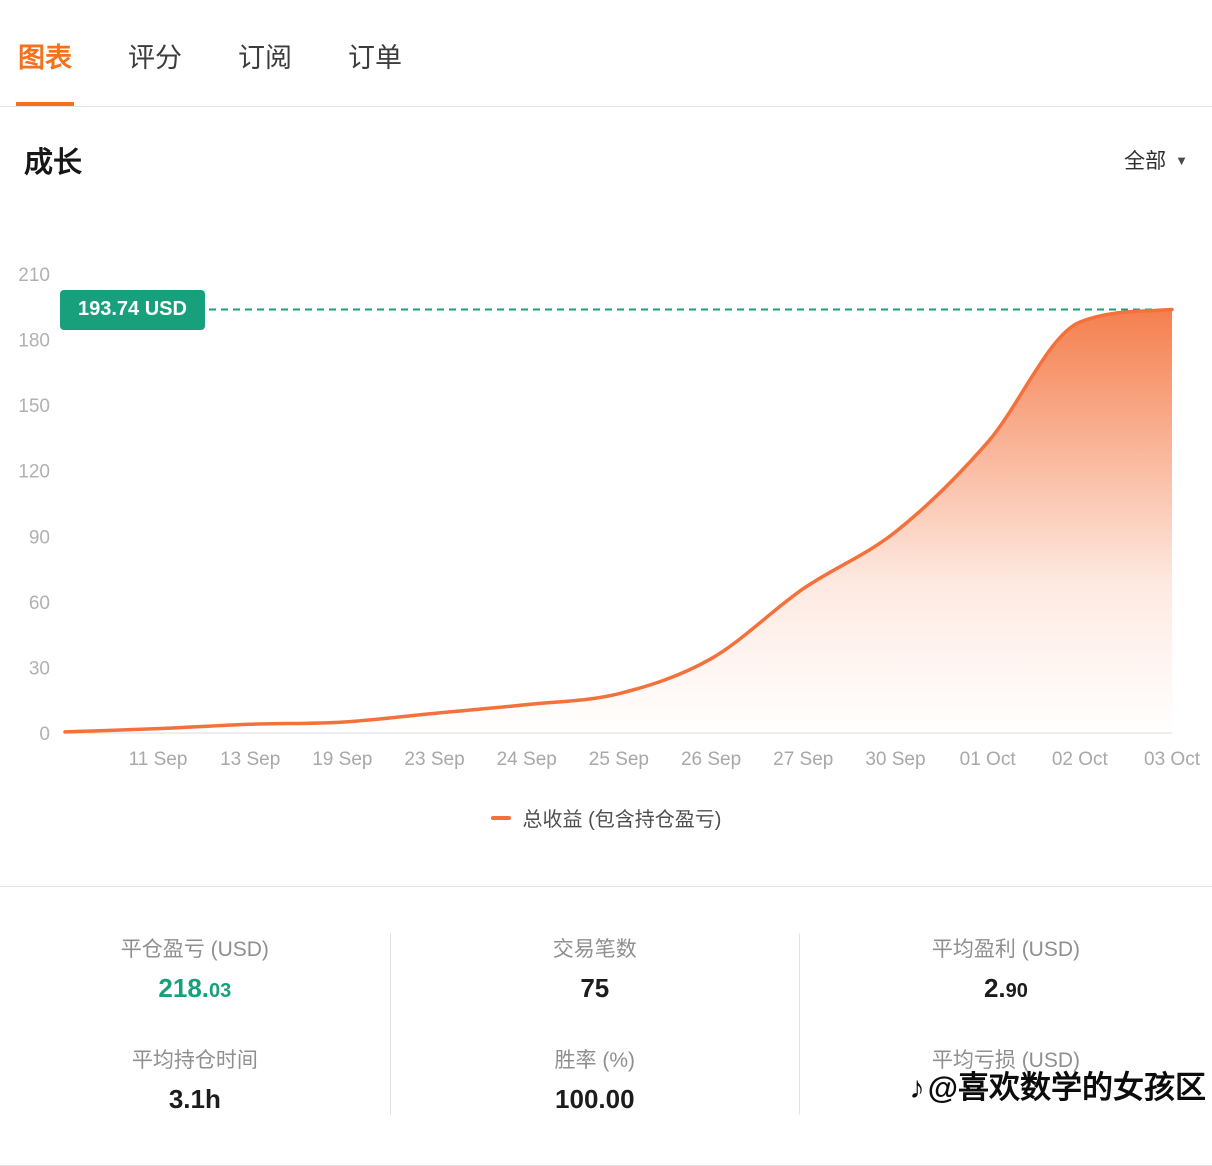 The image size is (1212, 1166). I want to click on current-value-badge: 193.74 USD, so click(132, 309).